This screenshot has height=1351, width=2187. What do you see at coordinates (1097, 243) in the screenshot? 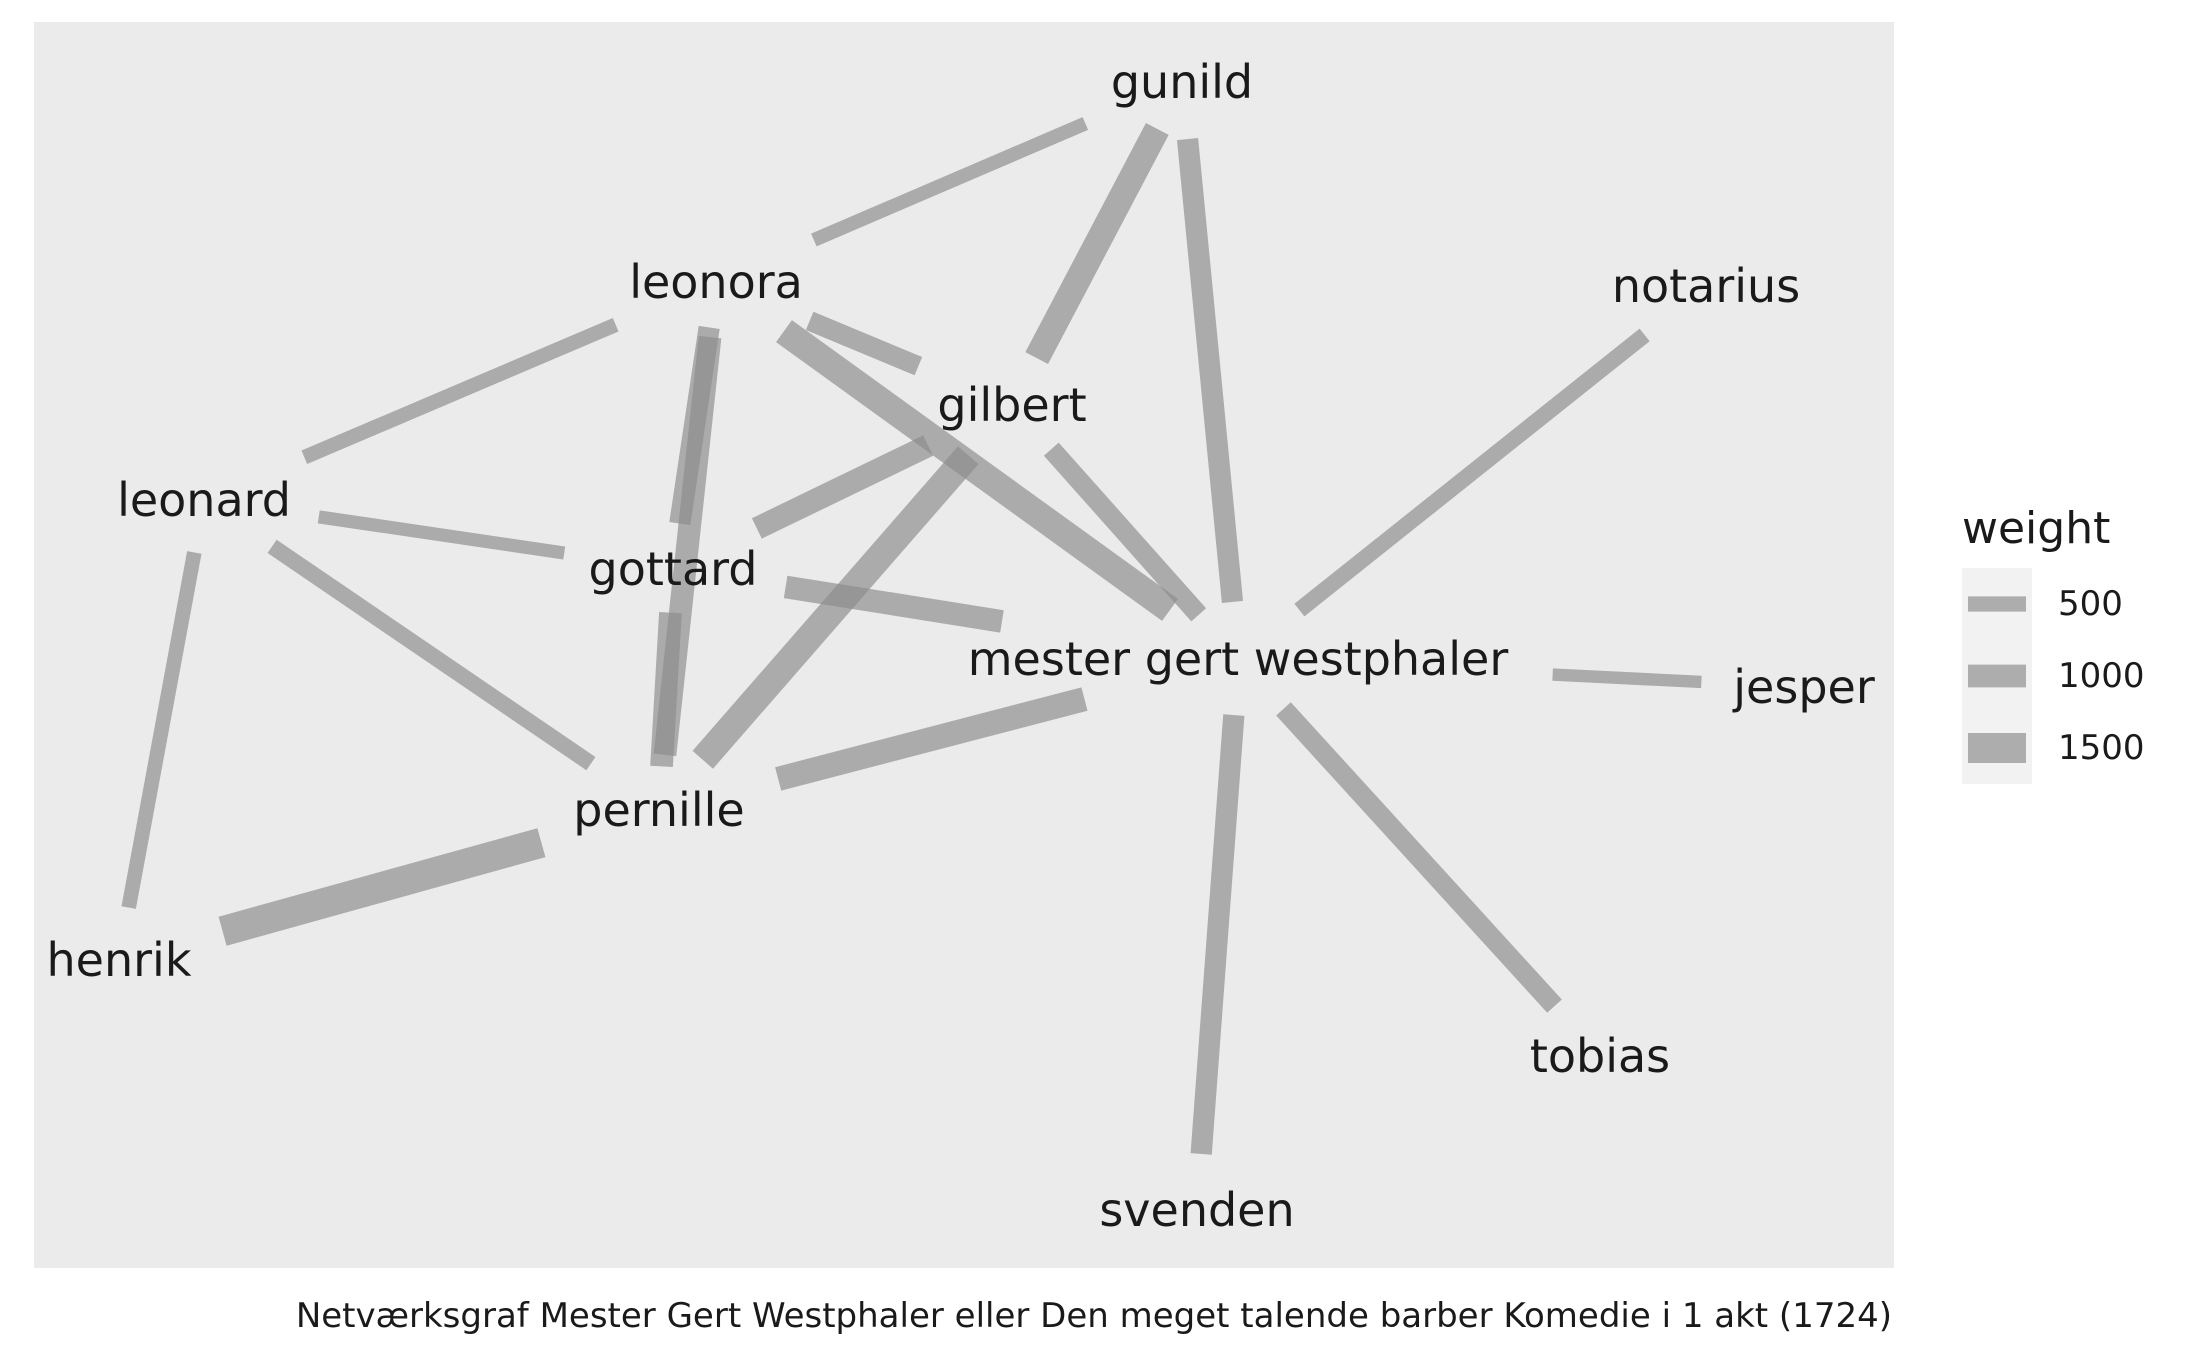
I see `edge-gilbert-gunild` at bounding box center [1097, 243].